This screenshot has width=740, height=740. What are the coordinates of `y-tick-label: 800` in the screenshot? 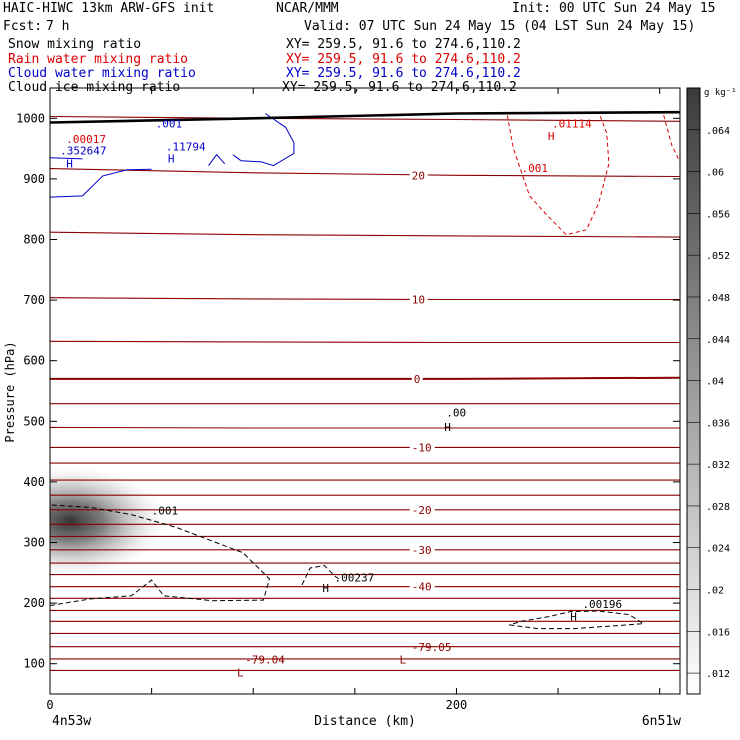 It's located at (34, 240).